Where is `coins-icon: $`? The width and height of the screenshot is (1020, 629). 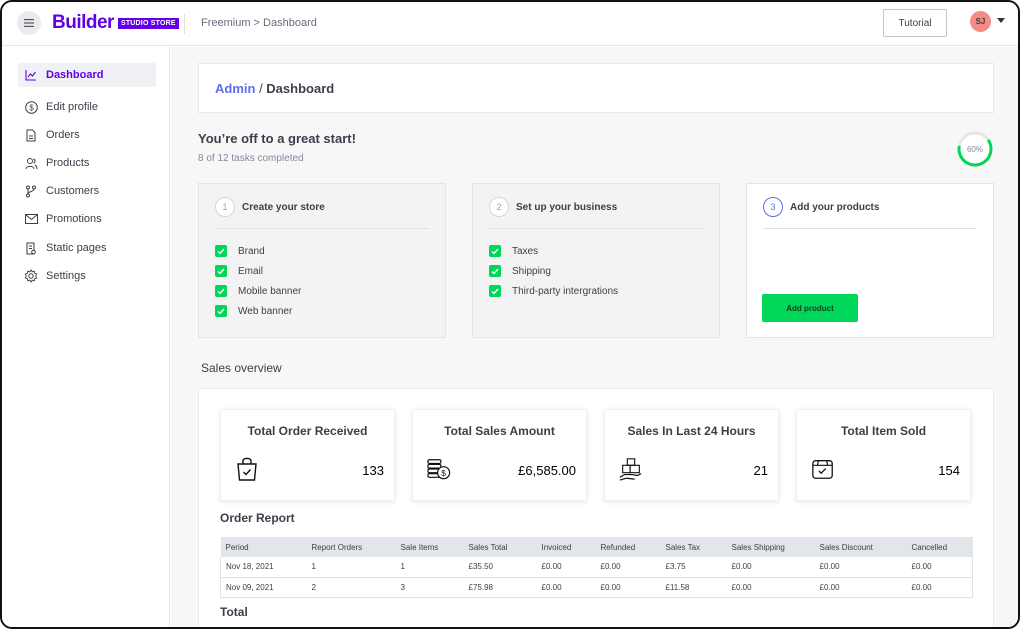 coins-icon: $ is located at coordinates (439, 469).